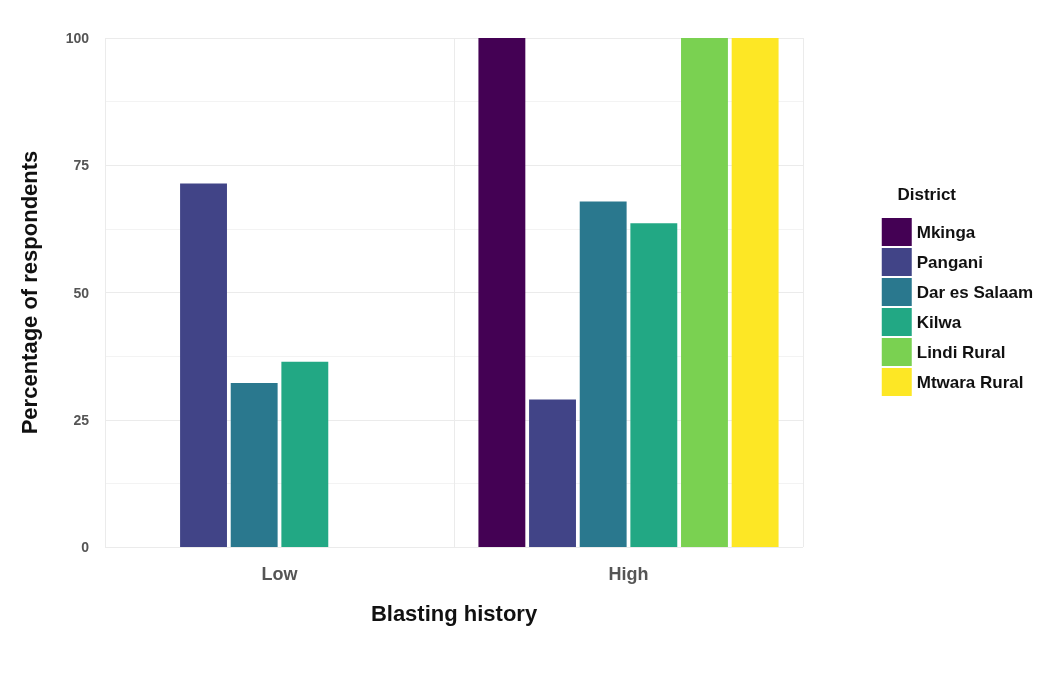  I want to click on x-tick-label: Low, so click(280, 574).